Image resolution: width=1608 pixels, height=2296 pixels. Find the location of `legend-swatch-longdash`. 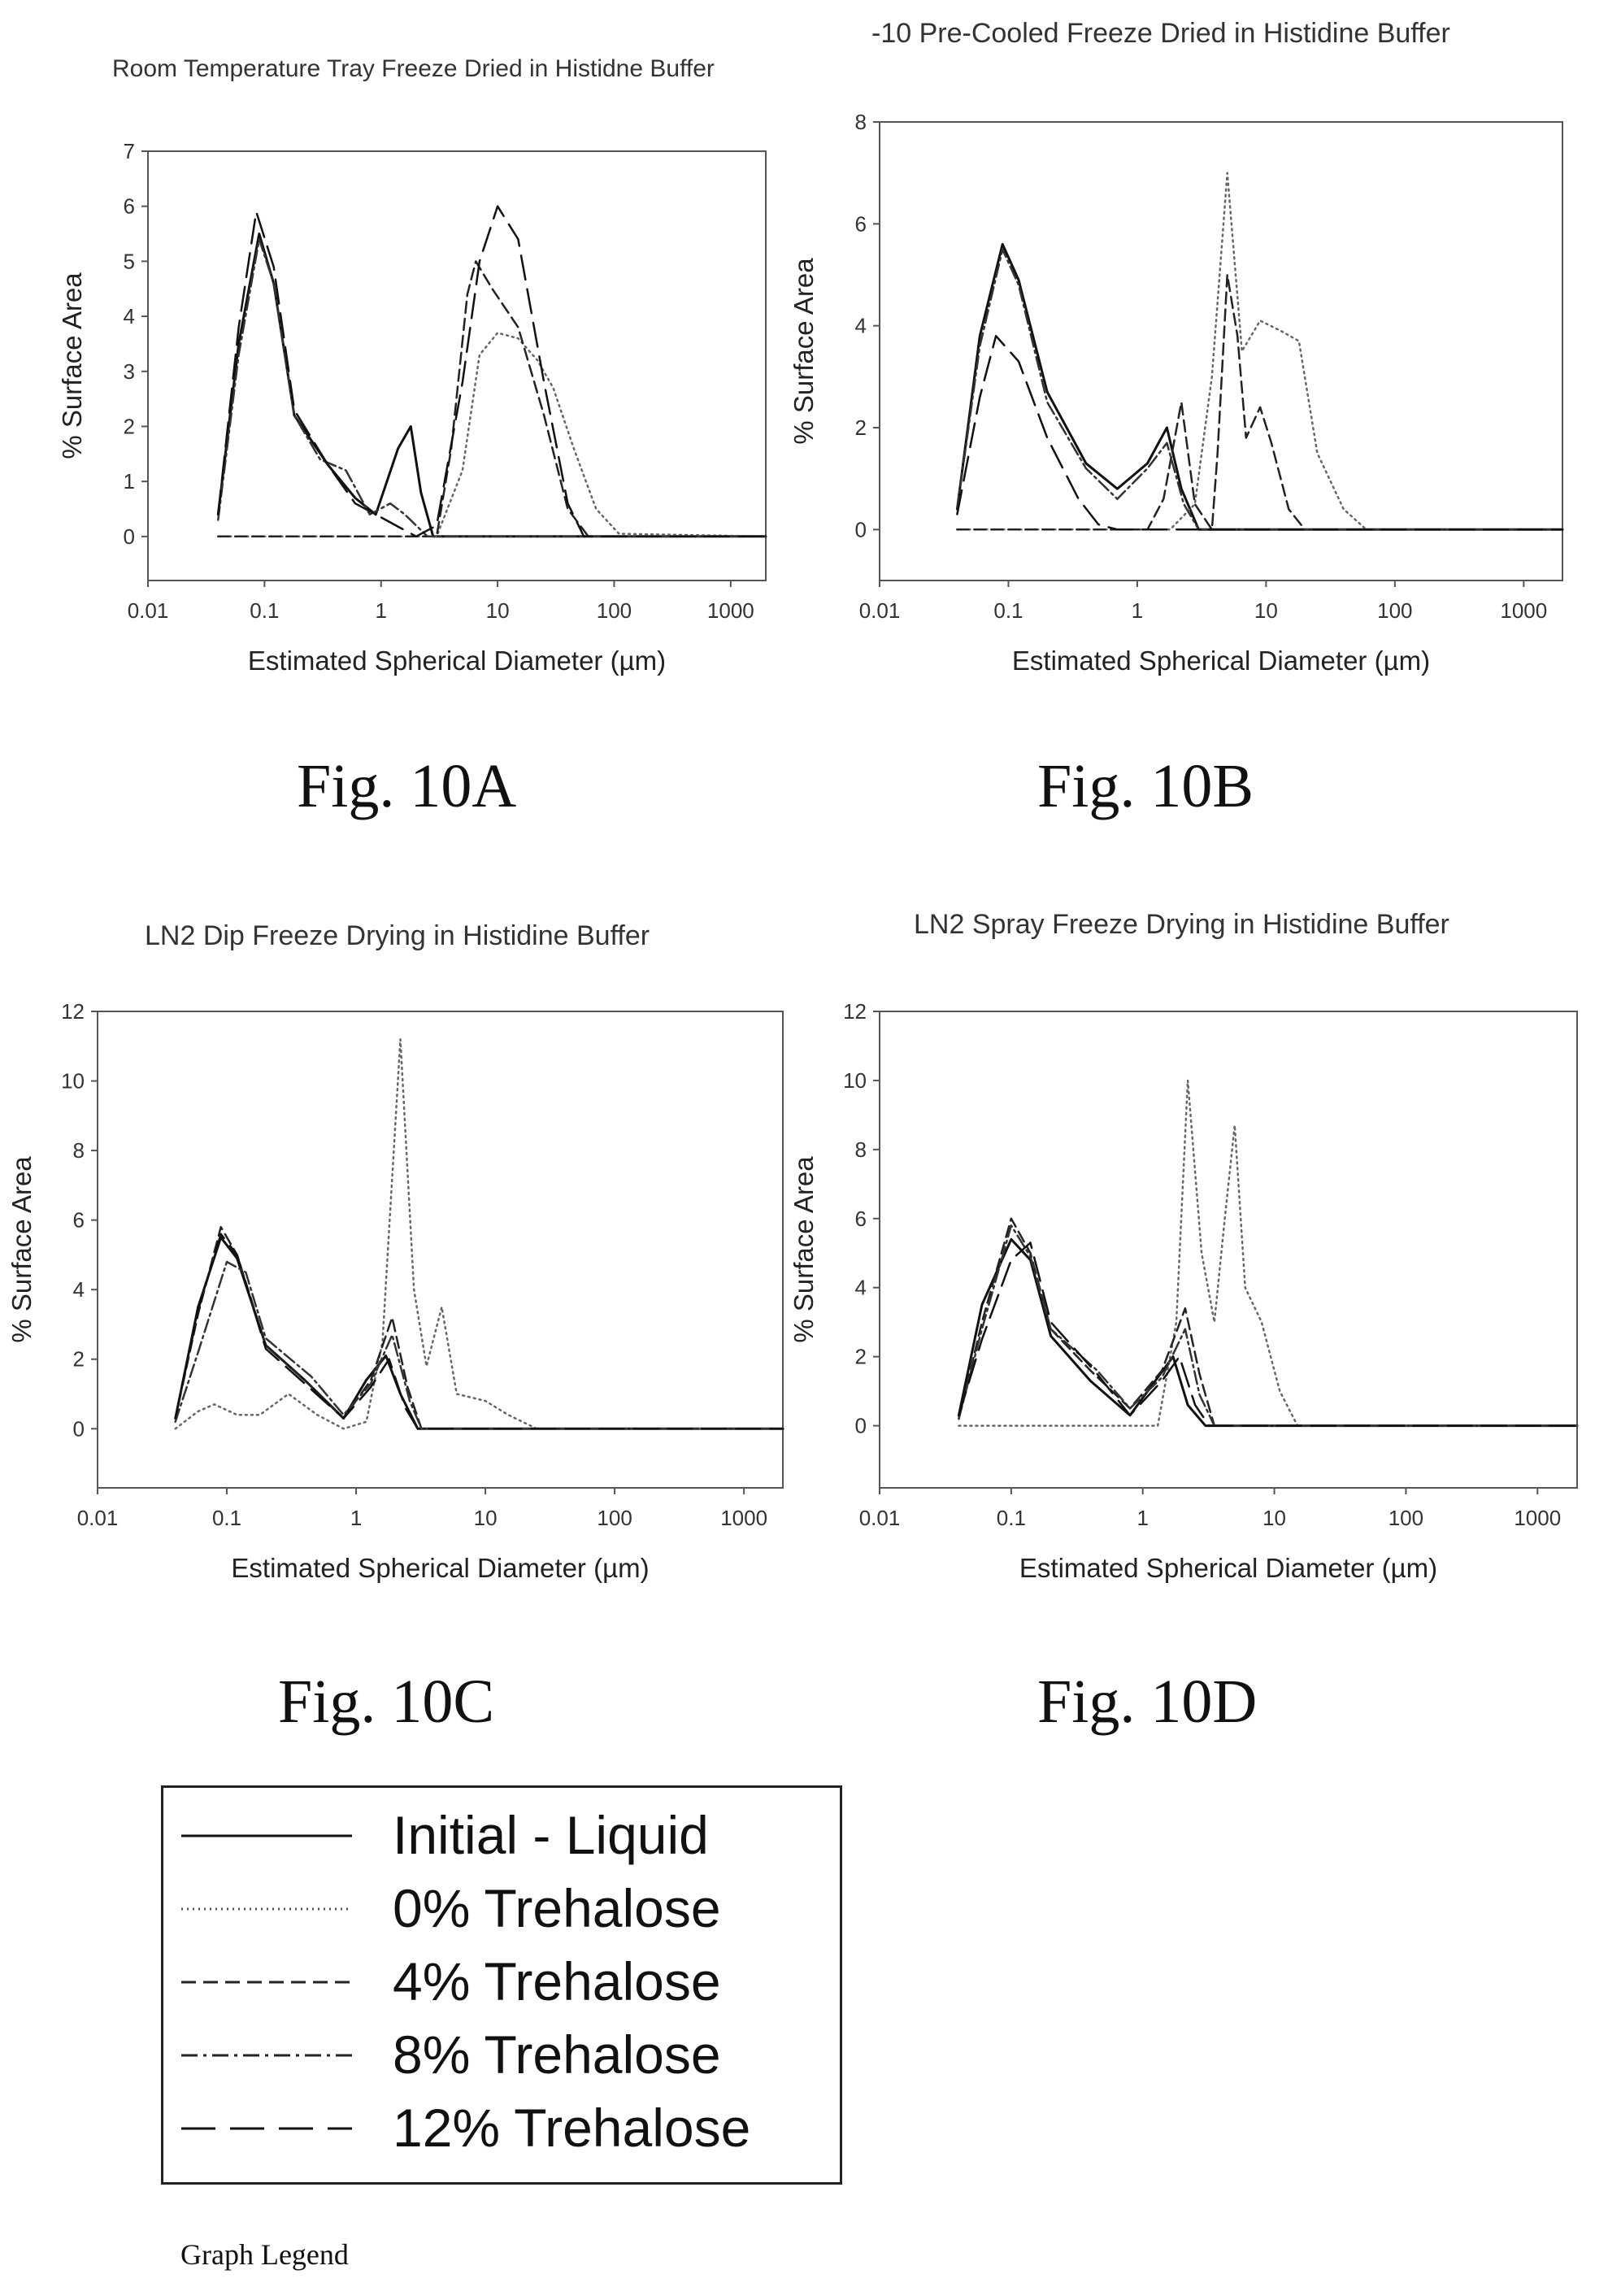

legend-swatch-longdash is located at coordinates (267, 2129).